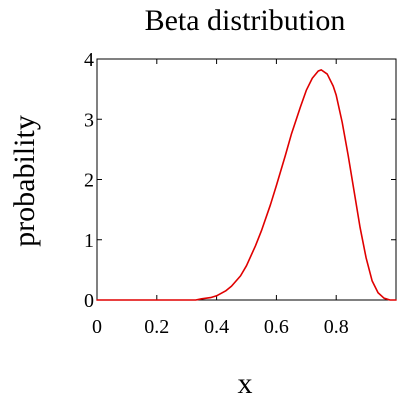 Image resolution: width=408 pixels, height=404 pixels. Describe the element at coordinates (24, 181) in the screenshot. I see `y-axis-label: probability` at that location.